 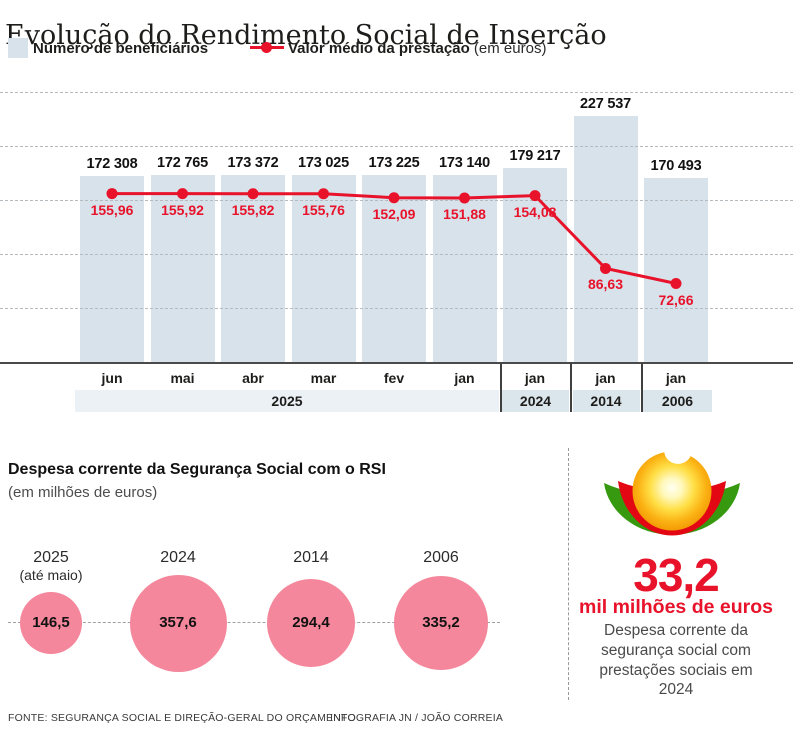 What do you see at coordinates (323, 163) in the screenshot?
I see `bar-value-label: 173 025` at bounding box center [323, 163].